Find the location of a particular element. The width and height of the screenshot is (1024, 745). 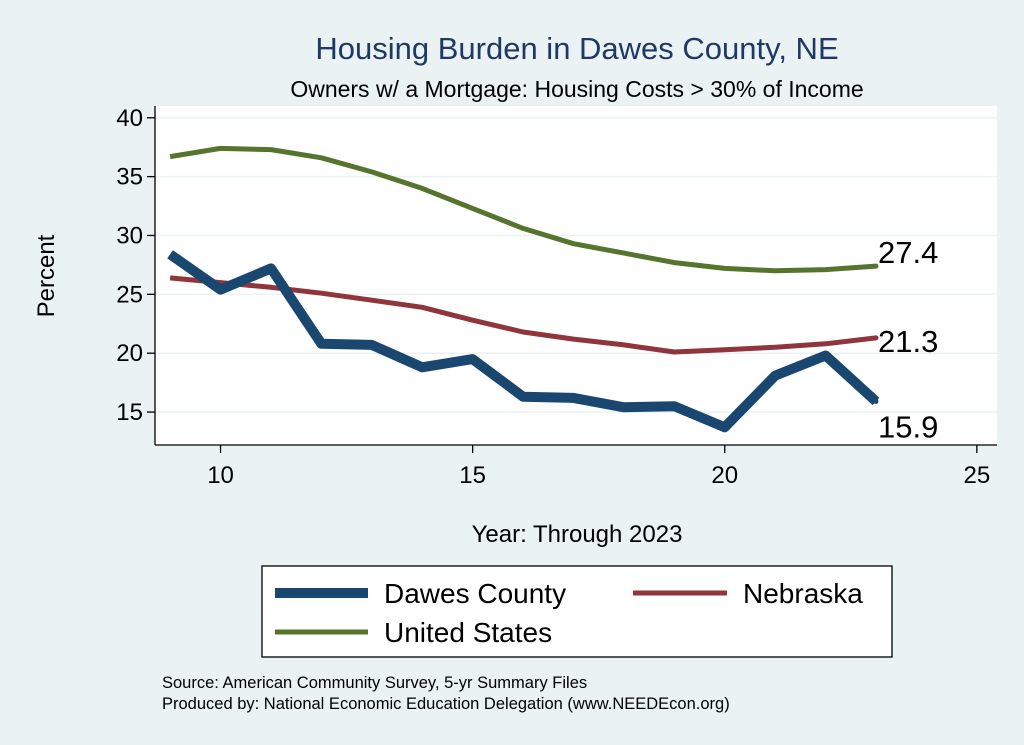

end-label-united-states: 27.4 is located at coordinates (908, 252).